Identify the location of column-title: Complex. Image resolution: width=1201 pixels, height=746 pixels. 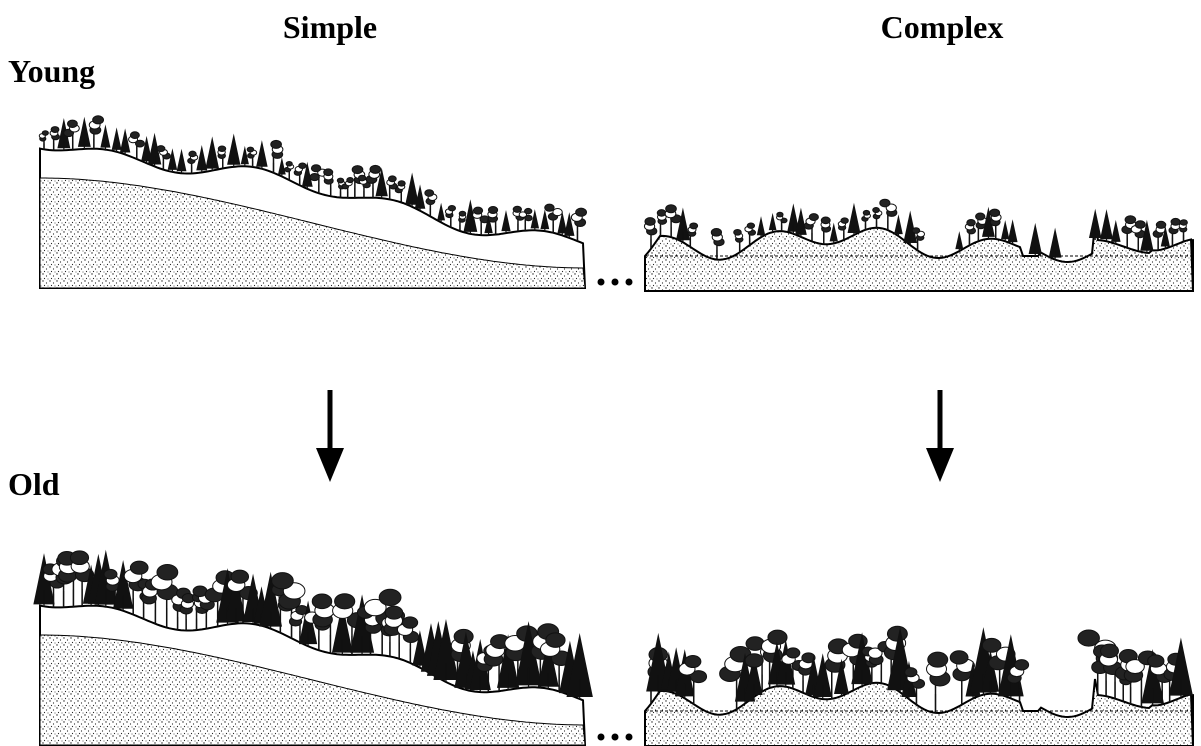
(942, 27).